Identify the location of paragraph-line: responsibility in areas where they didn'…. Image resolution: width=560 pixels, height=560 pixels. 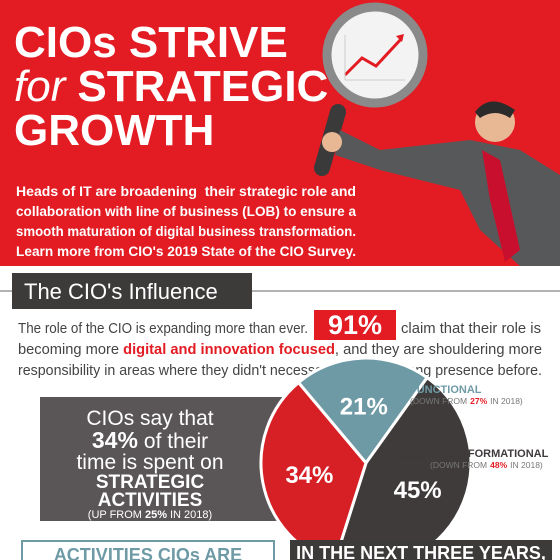
(280, 371).